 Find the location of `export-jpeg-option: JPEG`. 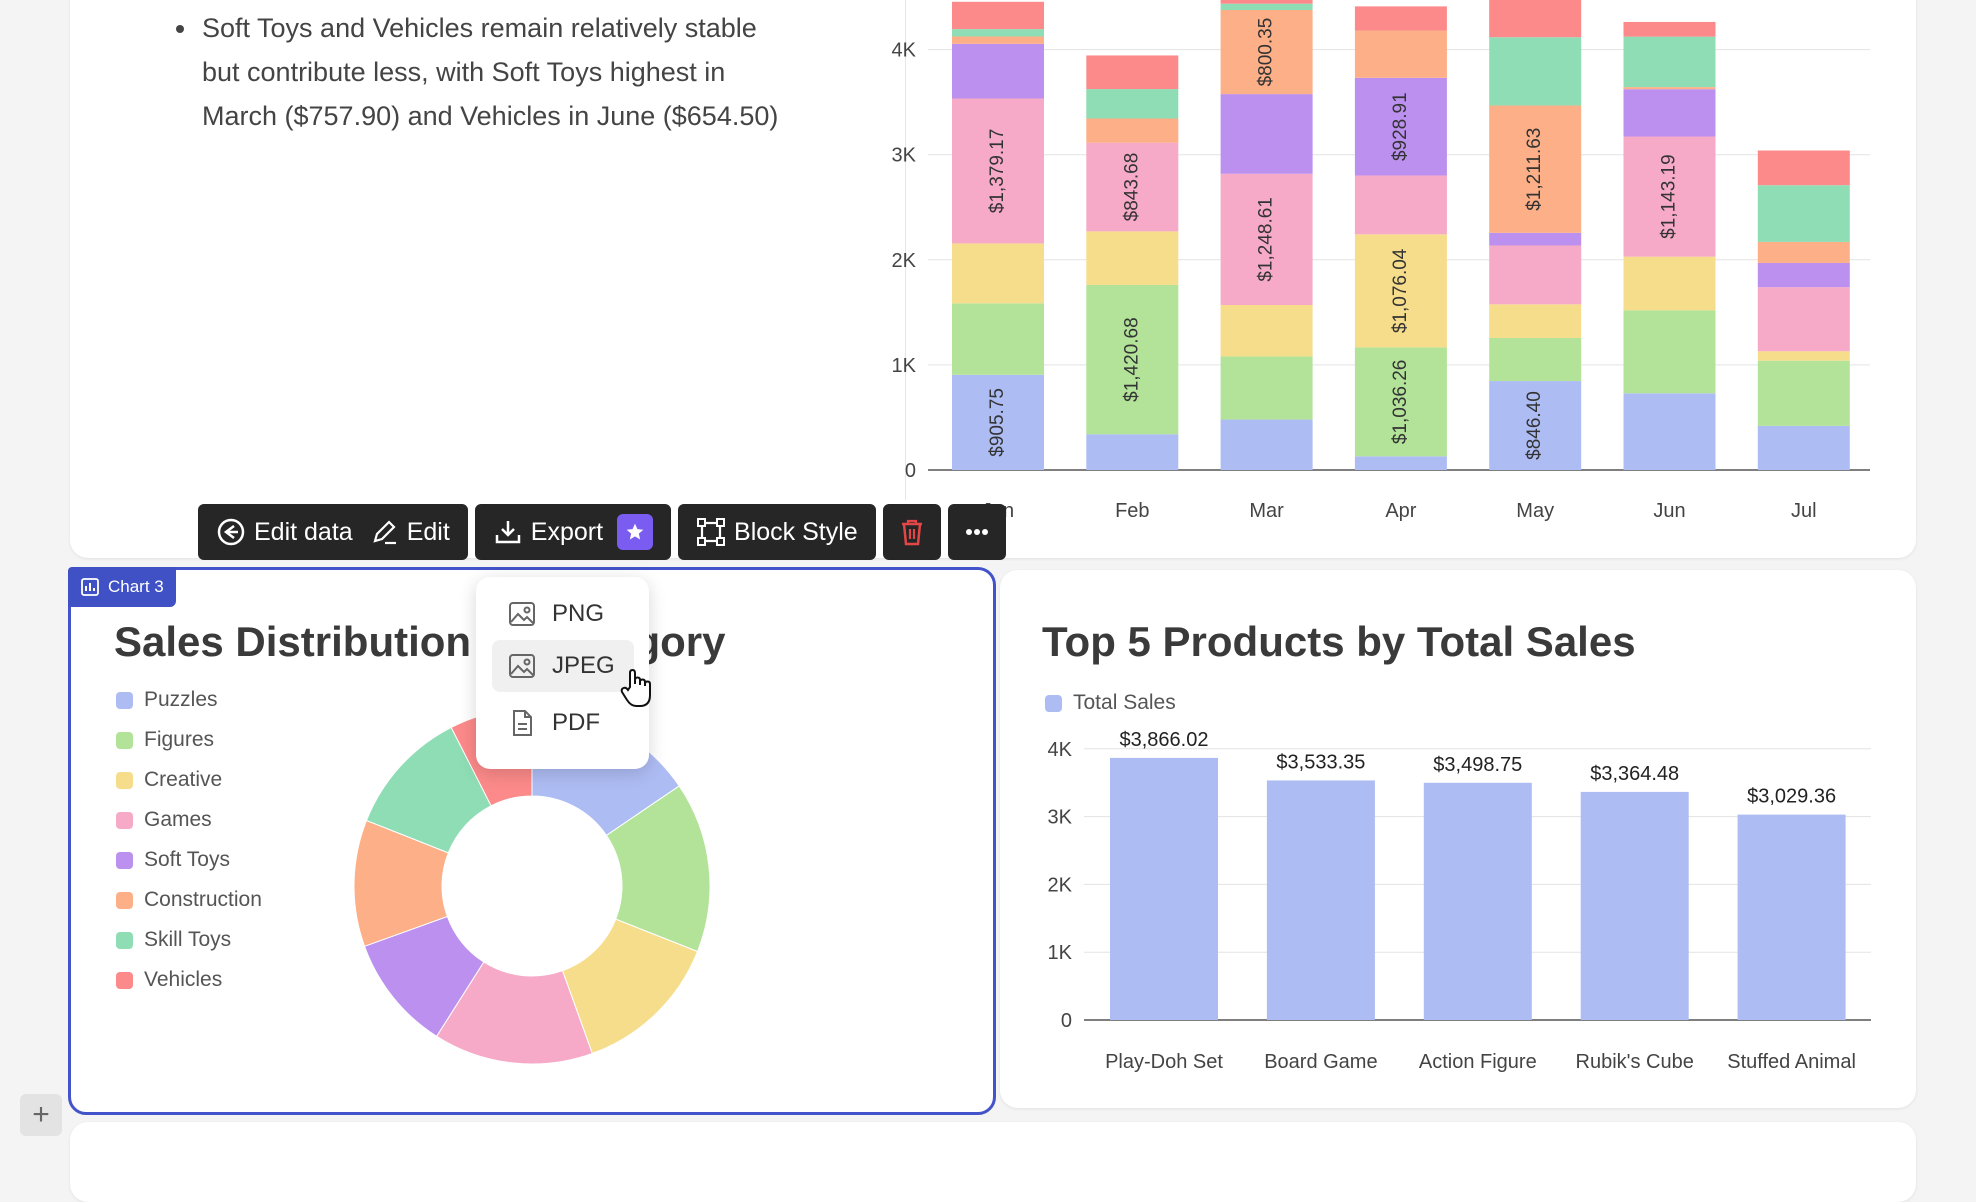

export-jpeg-option: JPEG is located at coordinates (563, 666).